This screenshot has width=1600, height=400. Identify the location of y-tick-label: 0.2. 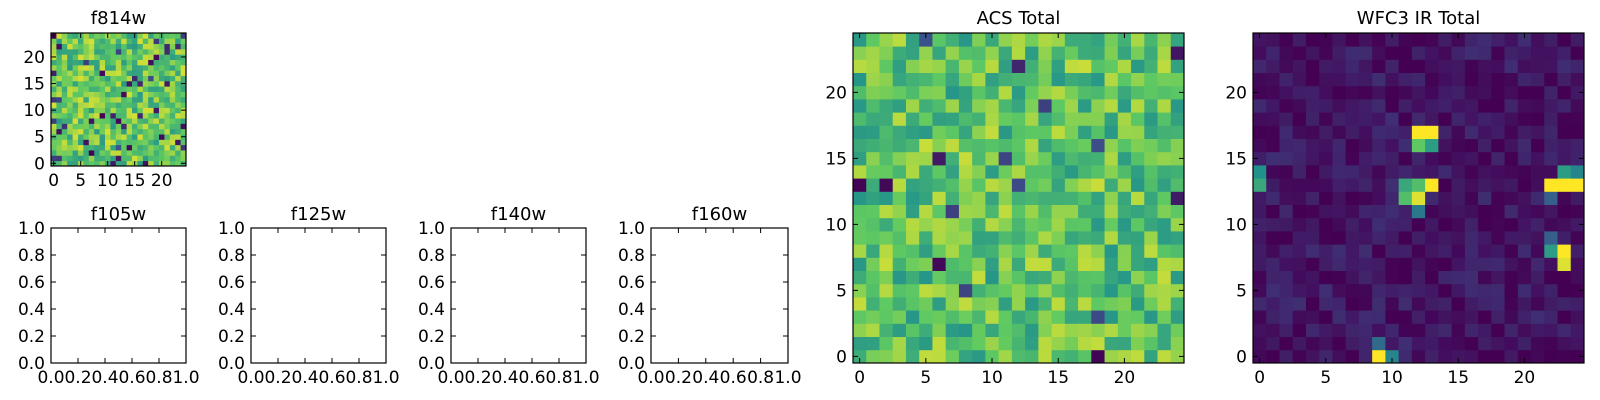
(631, 337).